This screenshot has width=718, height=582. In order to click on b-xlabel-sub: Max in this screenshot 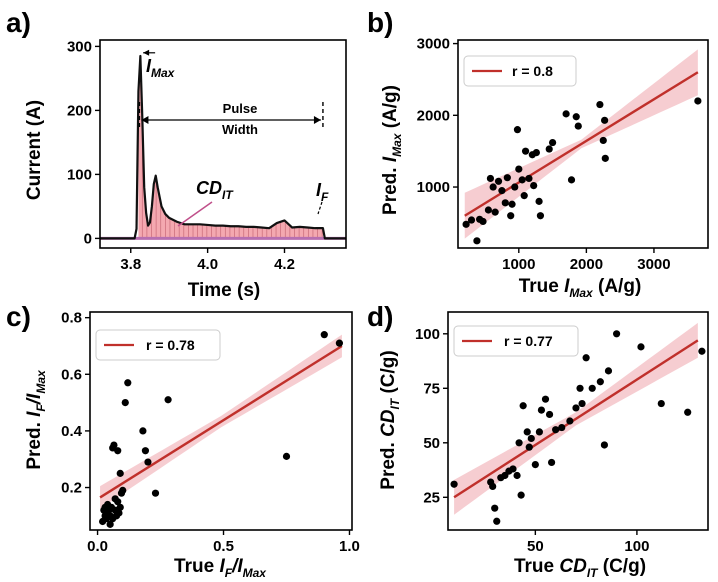, I will do `click(581, 293)`.